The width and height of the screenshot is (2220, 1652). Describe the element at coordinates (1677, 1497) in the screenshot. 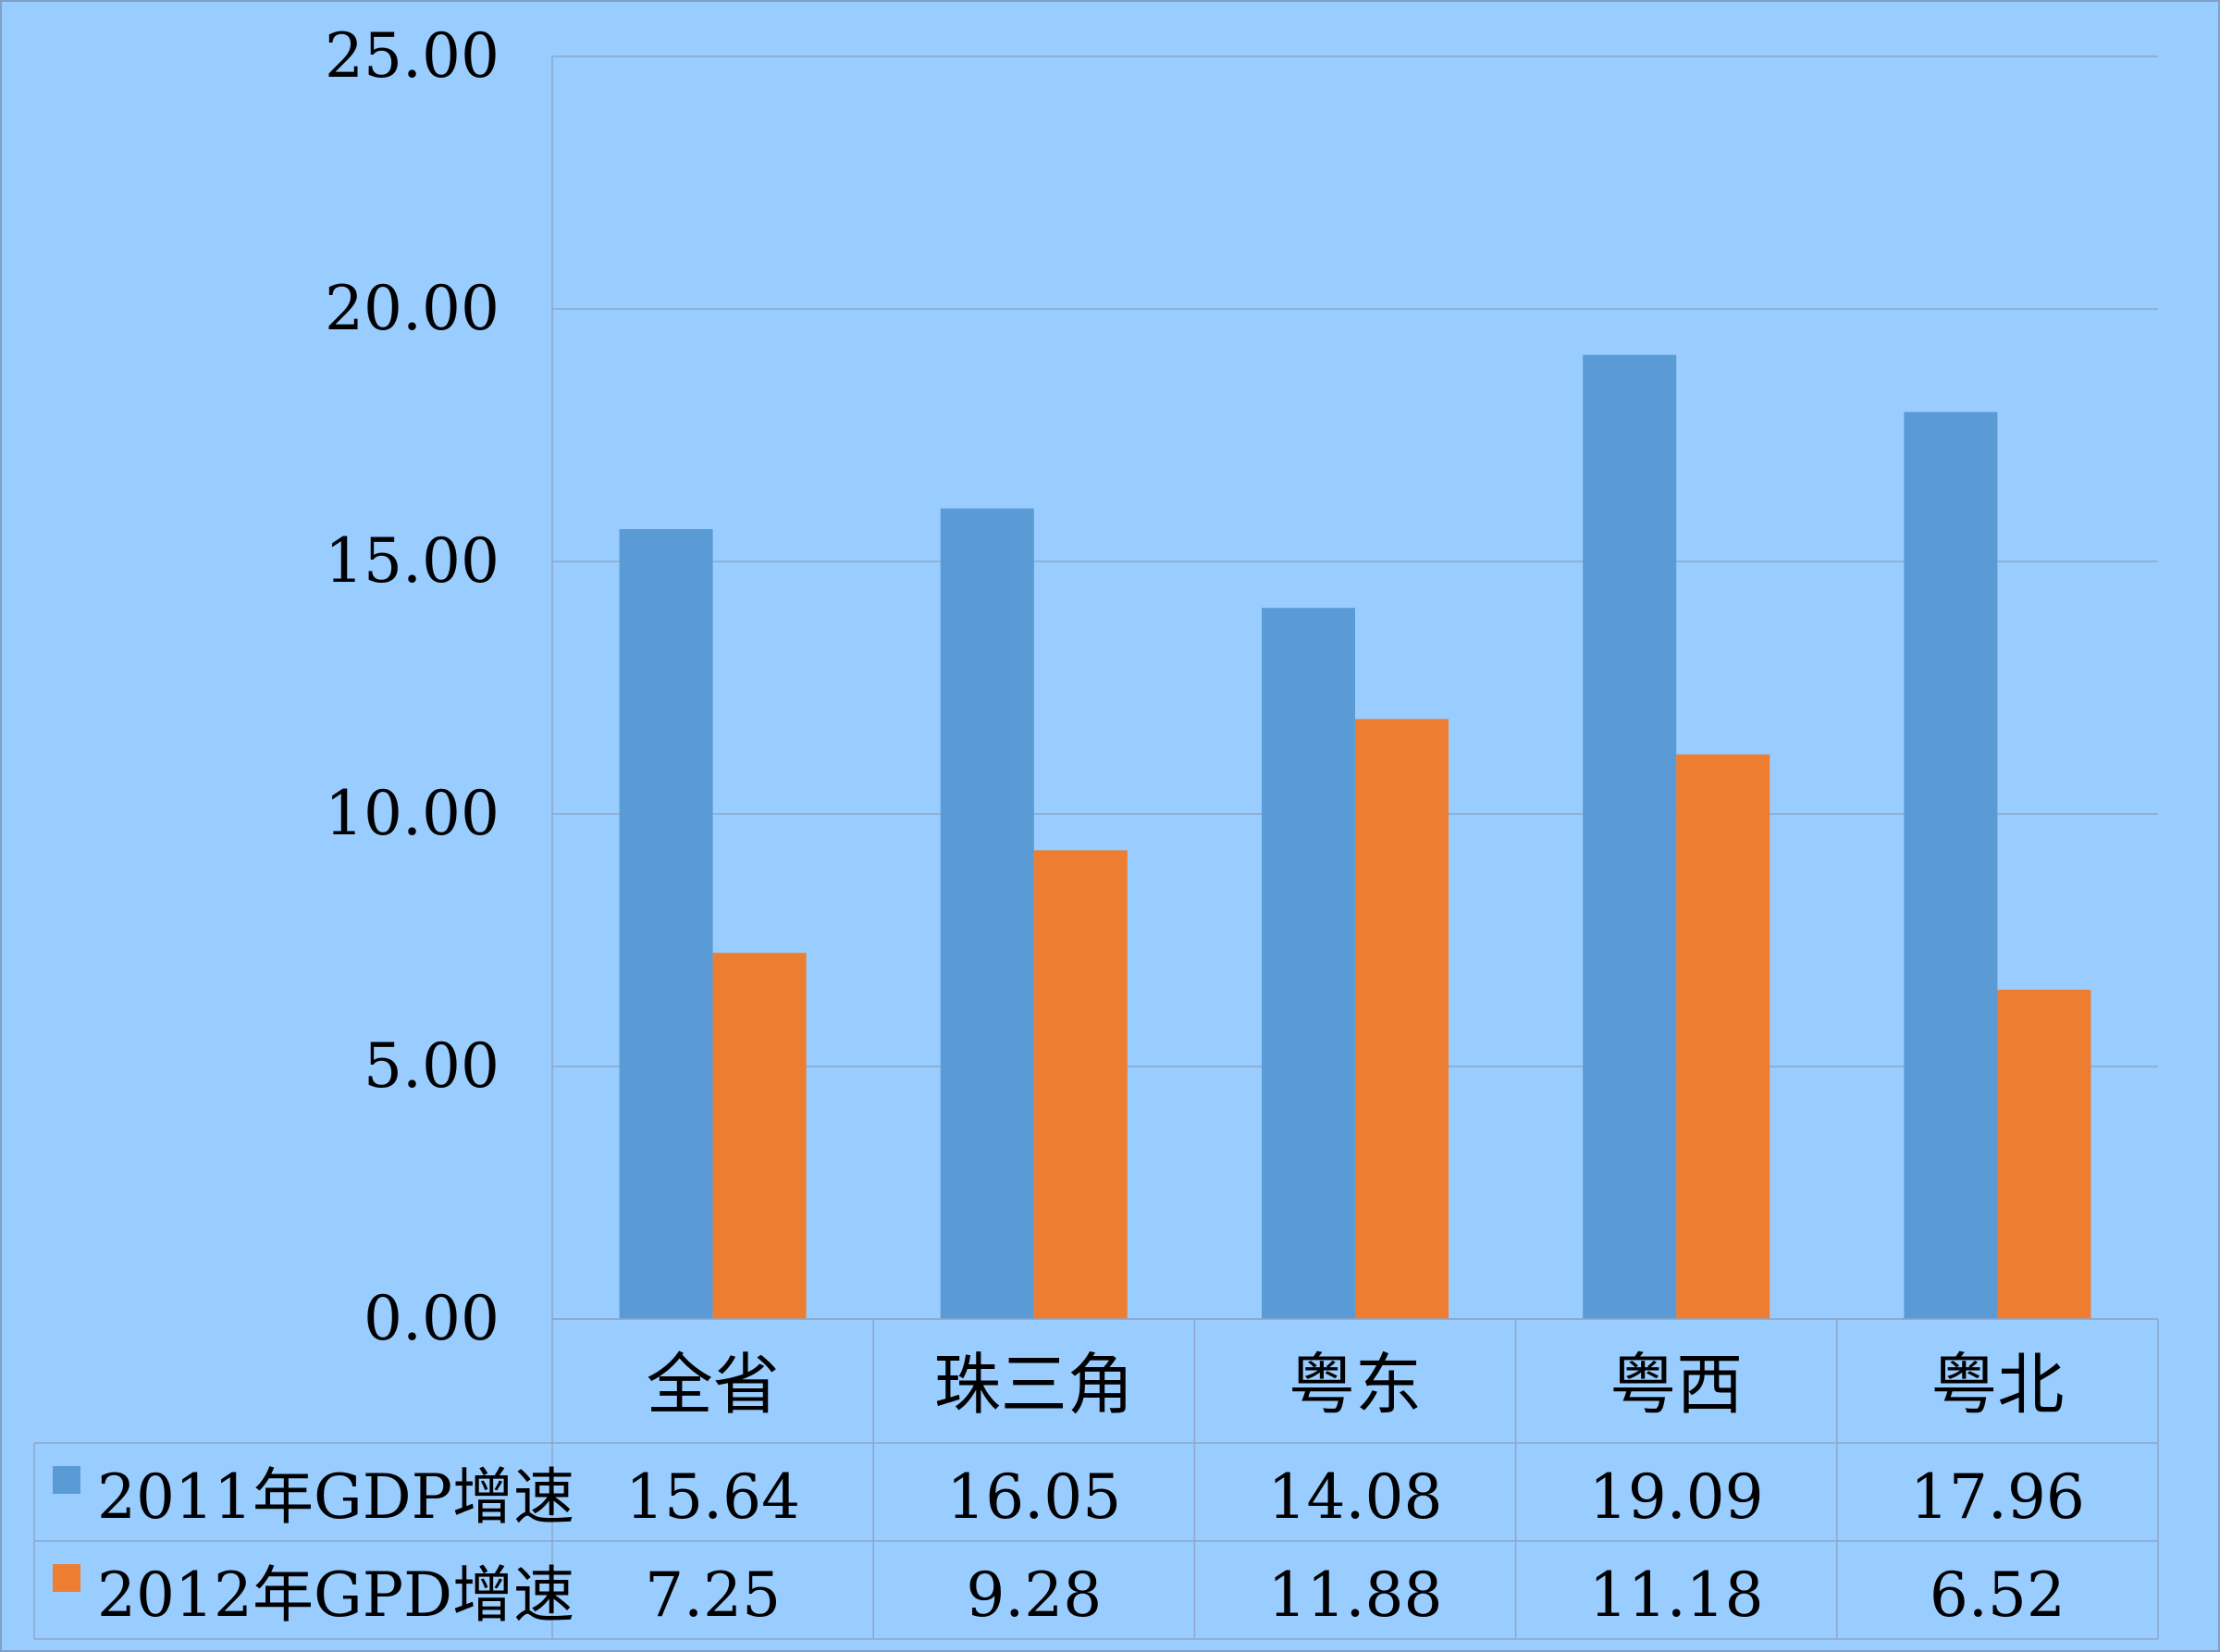

I see `data-label: 19.09` at that location.